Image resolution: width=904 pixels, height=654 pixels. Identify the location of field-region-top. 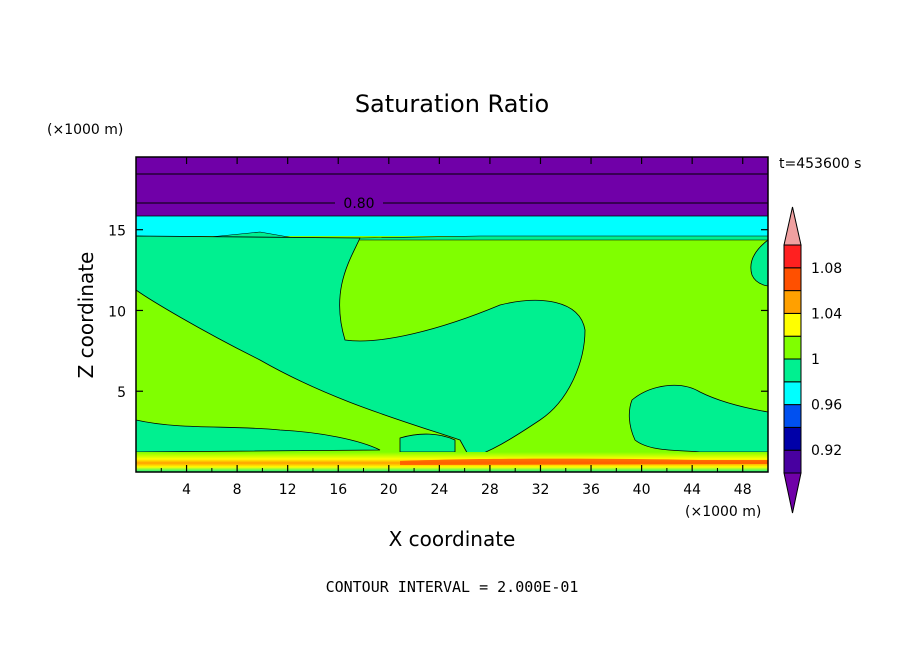
(452, 186).